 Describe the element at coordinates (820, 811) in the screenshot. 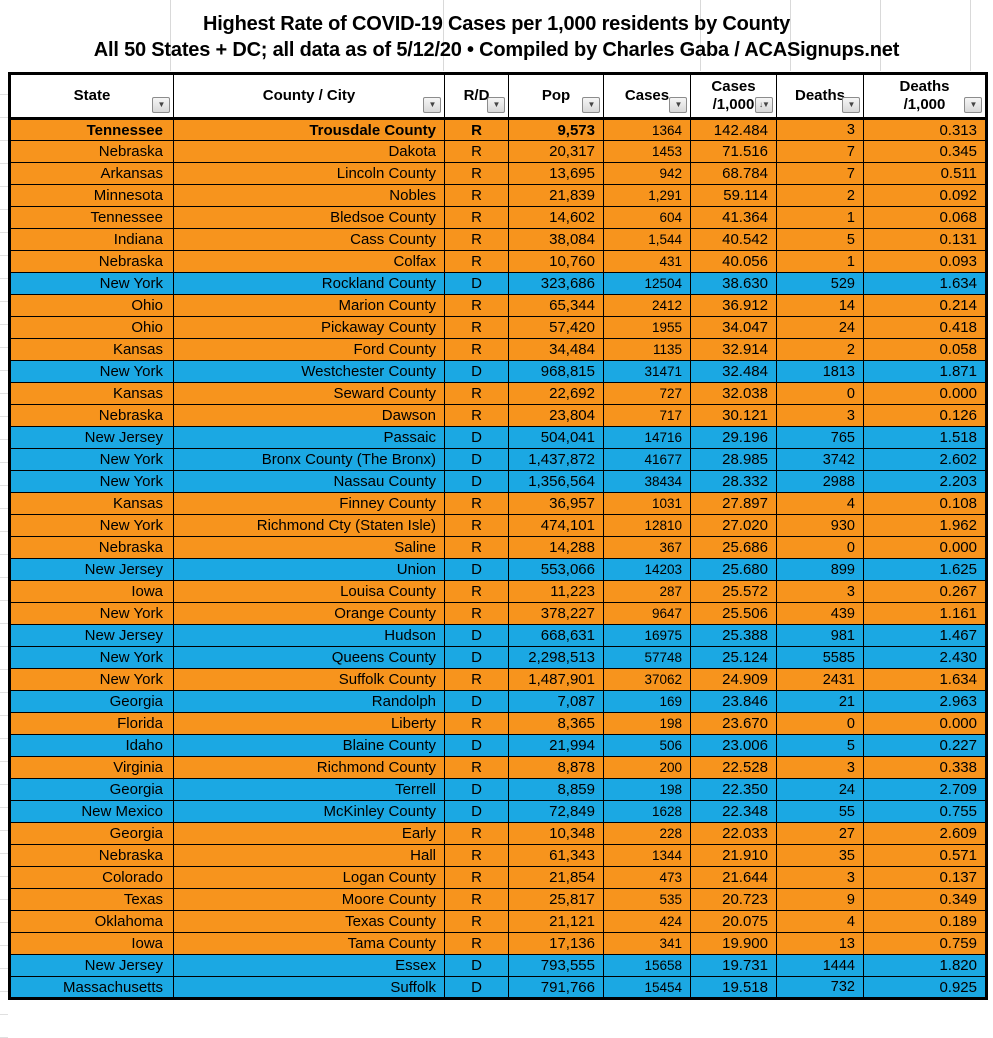

I see `cell-deaths: 55` at that location.